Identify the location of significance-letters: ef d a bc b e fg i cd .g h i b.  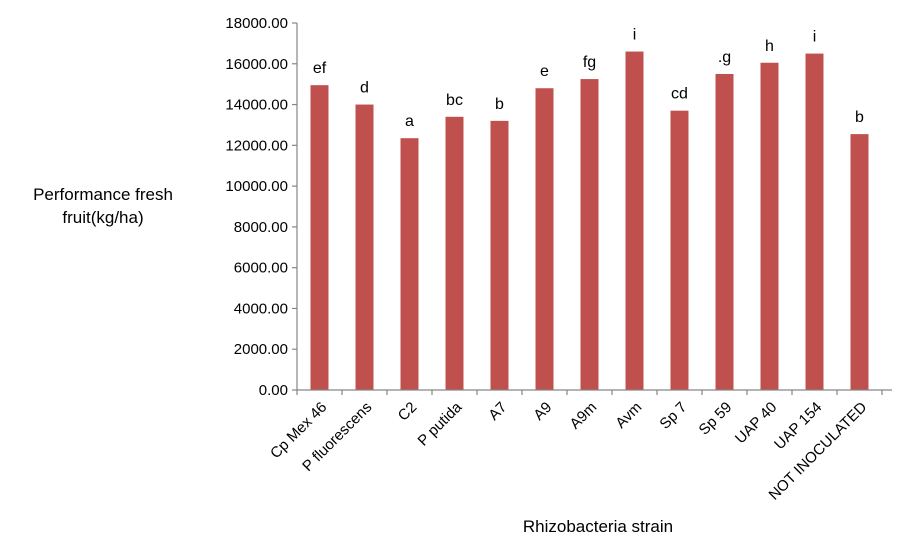
(588, 79).